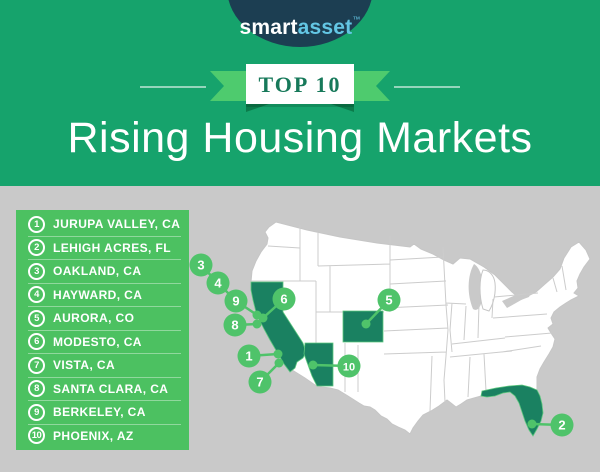 The height and width of the screenshot is (472, 600). I want to click on map-marker-number-1: 1, so click(248, 356).